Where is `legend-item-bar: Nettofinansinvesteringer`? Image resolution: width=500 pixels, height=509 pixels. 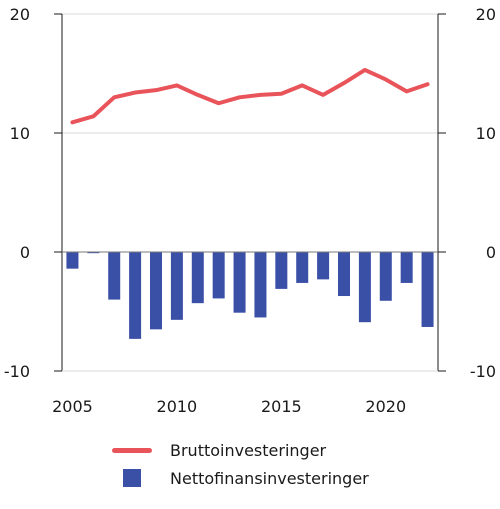
legend-item-bar: Nettofinansinvesteringer is located at coordinates (240, 478).